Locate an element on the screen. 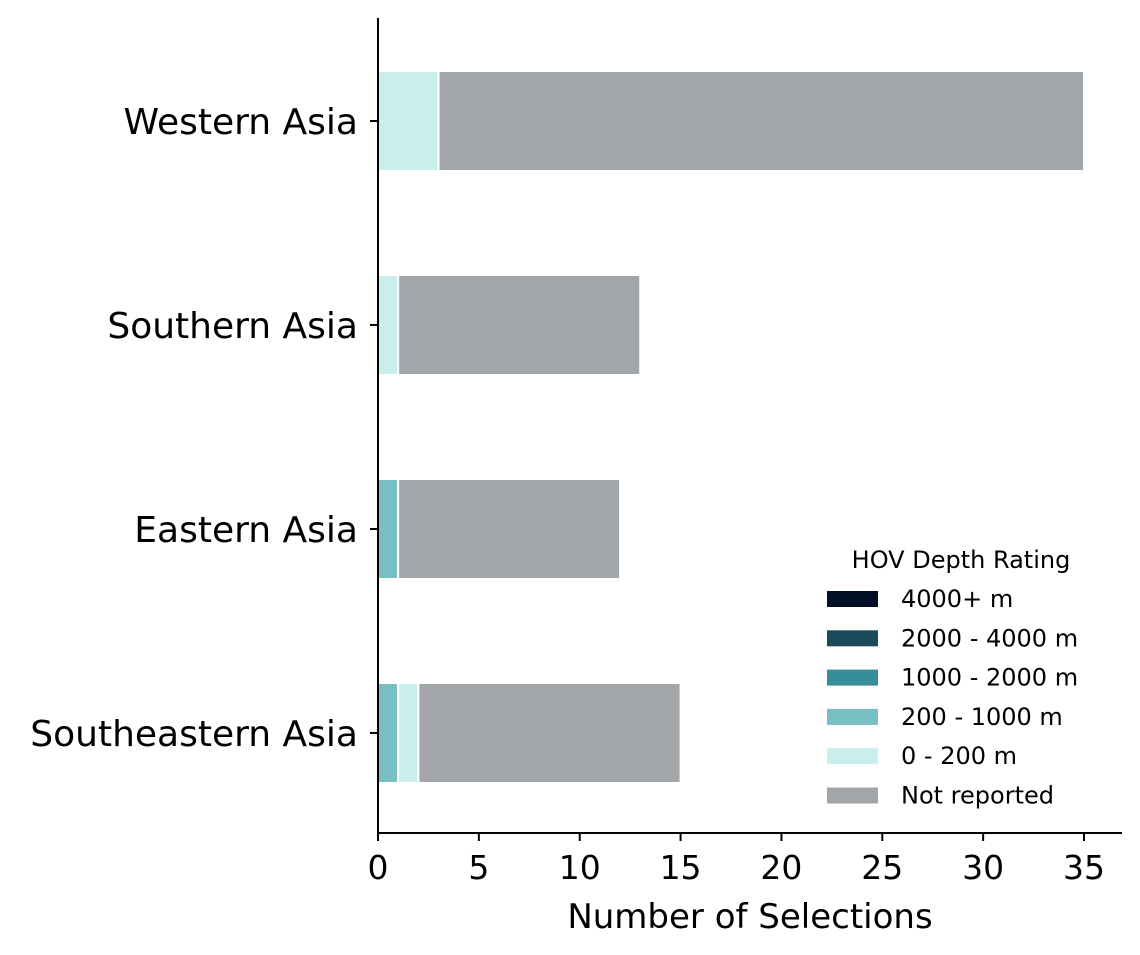 The image size is (1140, 955). legend-label: 4000+ m is located at coordinates (957, 599).